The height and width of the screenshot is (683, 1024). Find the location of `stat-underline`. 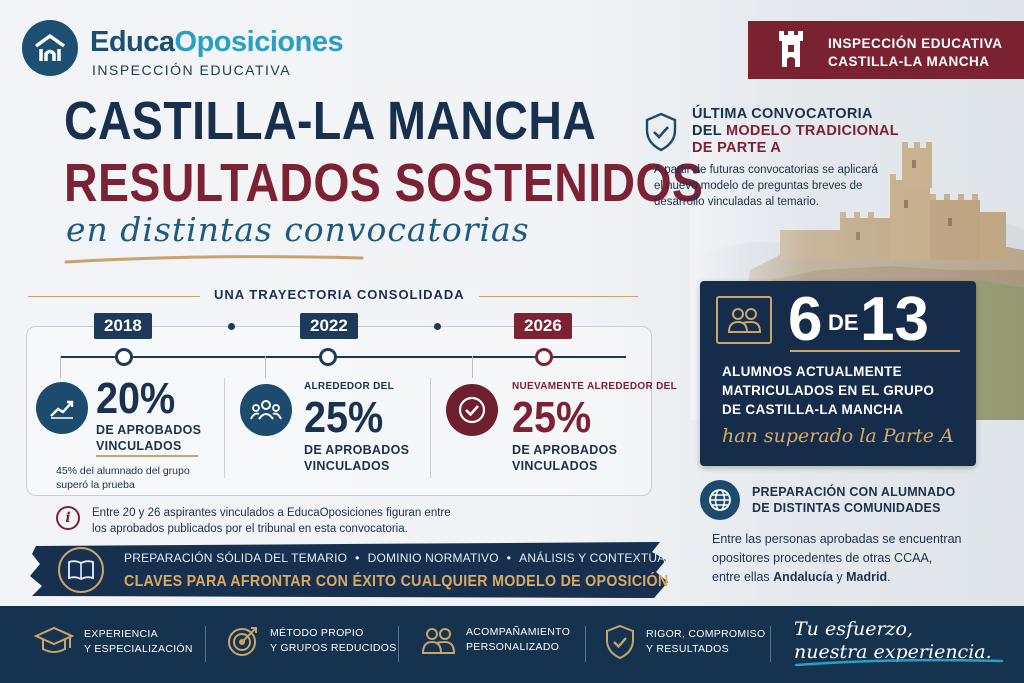

stat-underline is located at coordinates (147, 456).